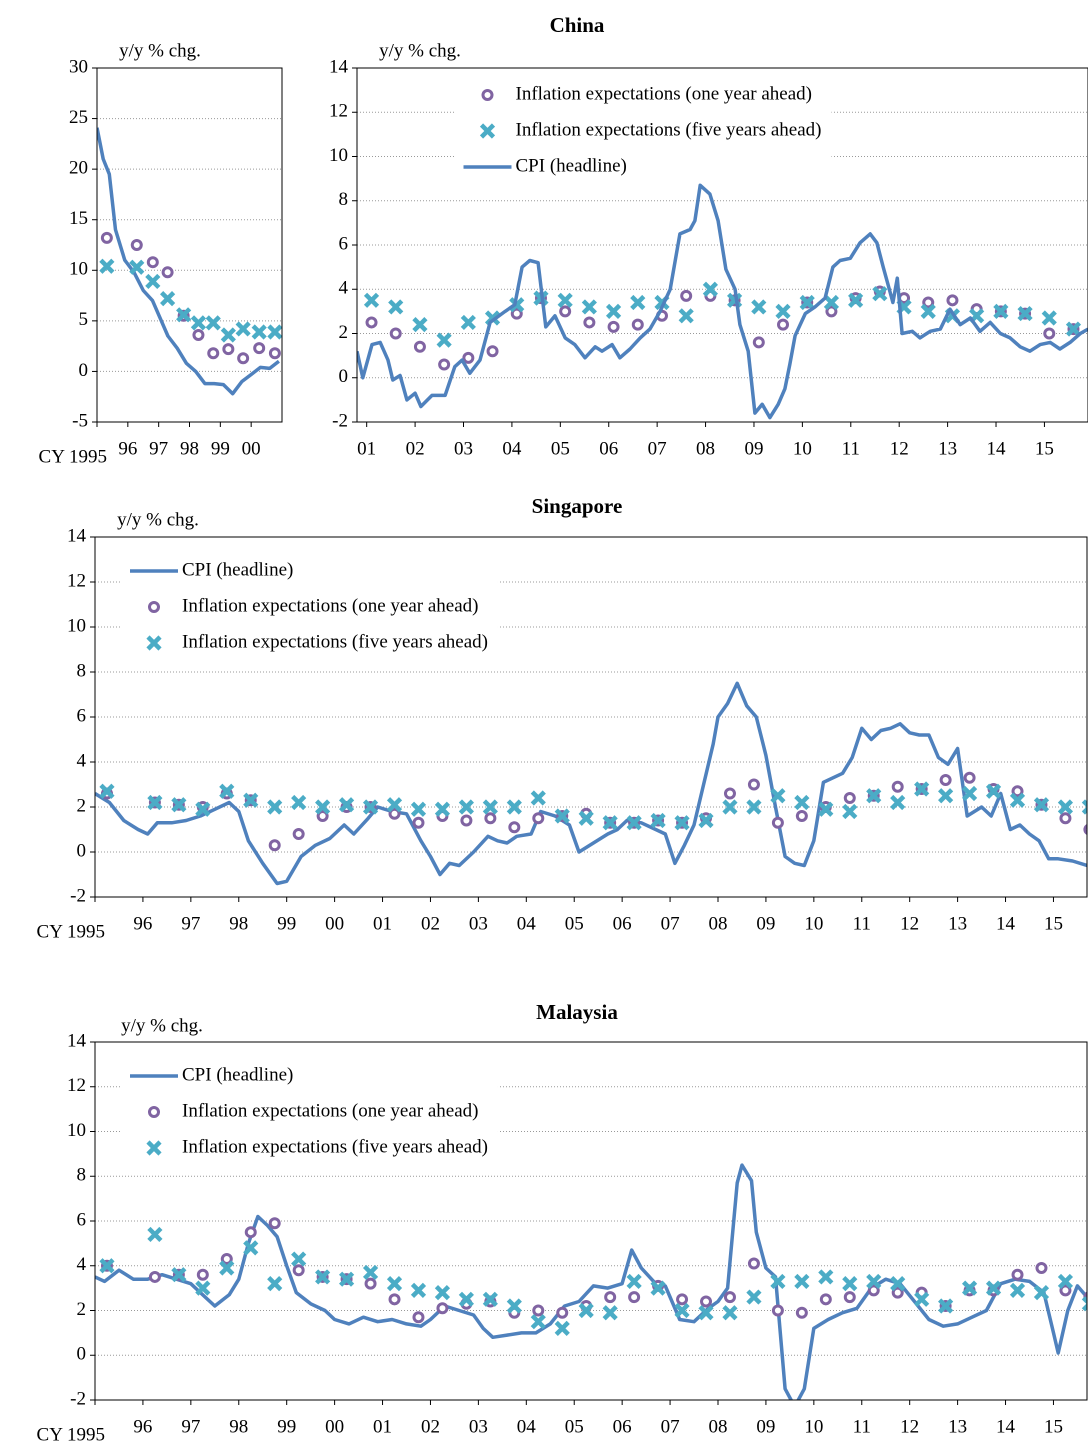 This screenshot has width=1088, height=1450. I want to click on y-tick-label: 14, so click(77, 535).